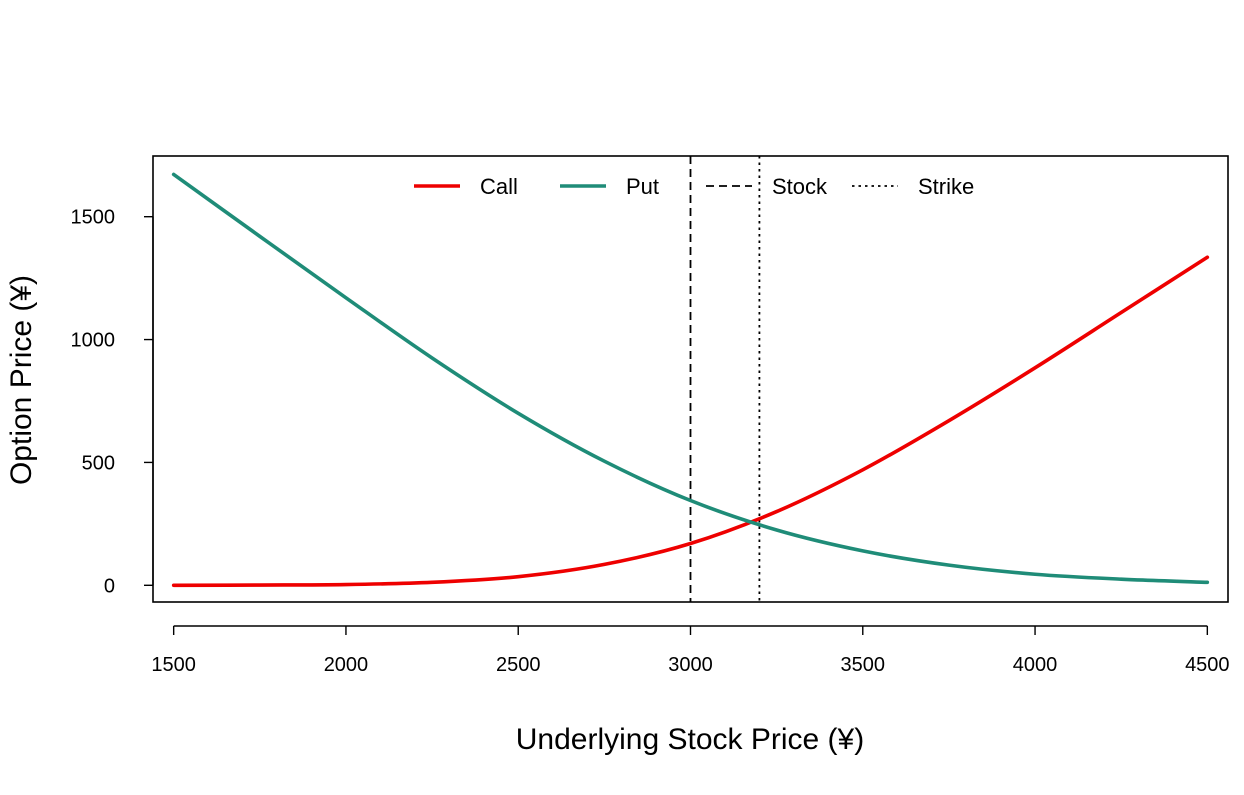  I want to click on x-tick-label: 3500, so click(863, 665).